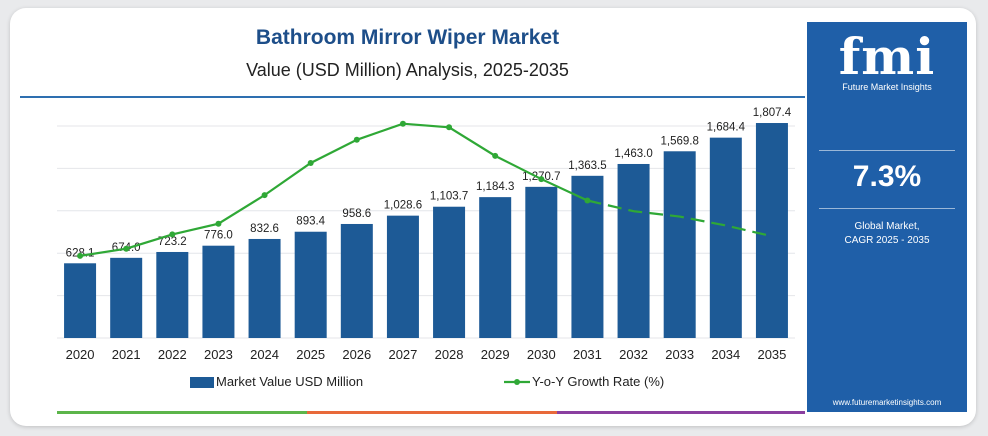  What do you see at coordinates (310, 284) in the screenshot?
I see `bar-2025` at bounding box center [310, 284].